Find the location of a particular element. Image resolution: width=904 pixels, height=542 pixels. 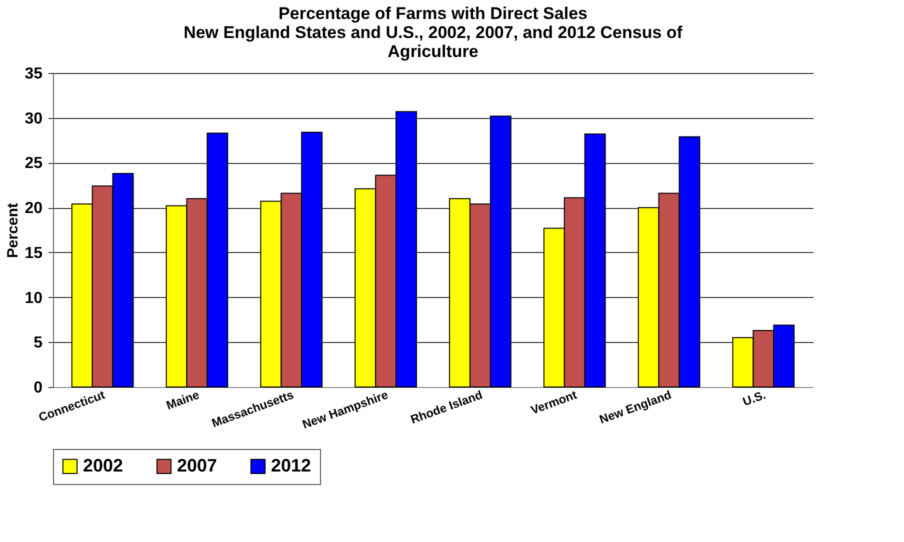

y-tick-label: 20 is located at coordinates (33, 209).